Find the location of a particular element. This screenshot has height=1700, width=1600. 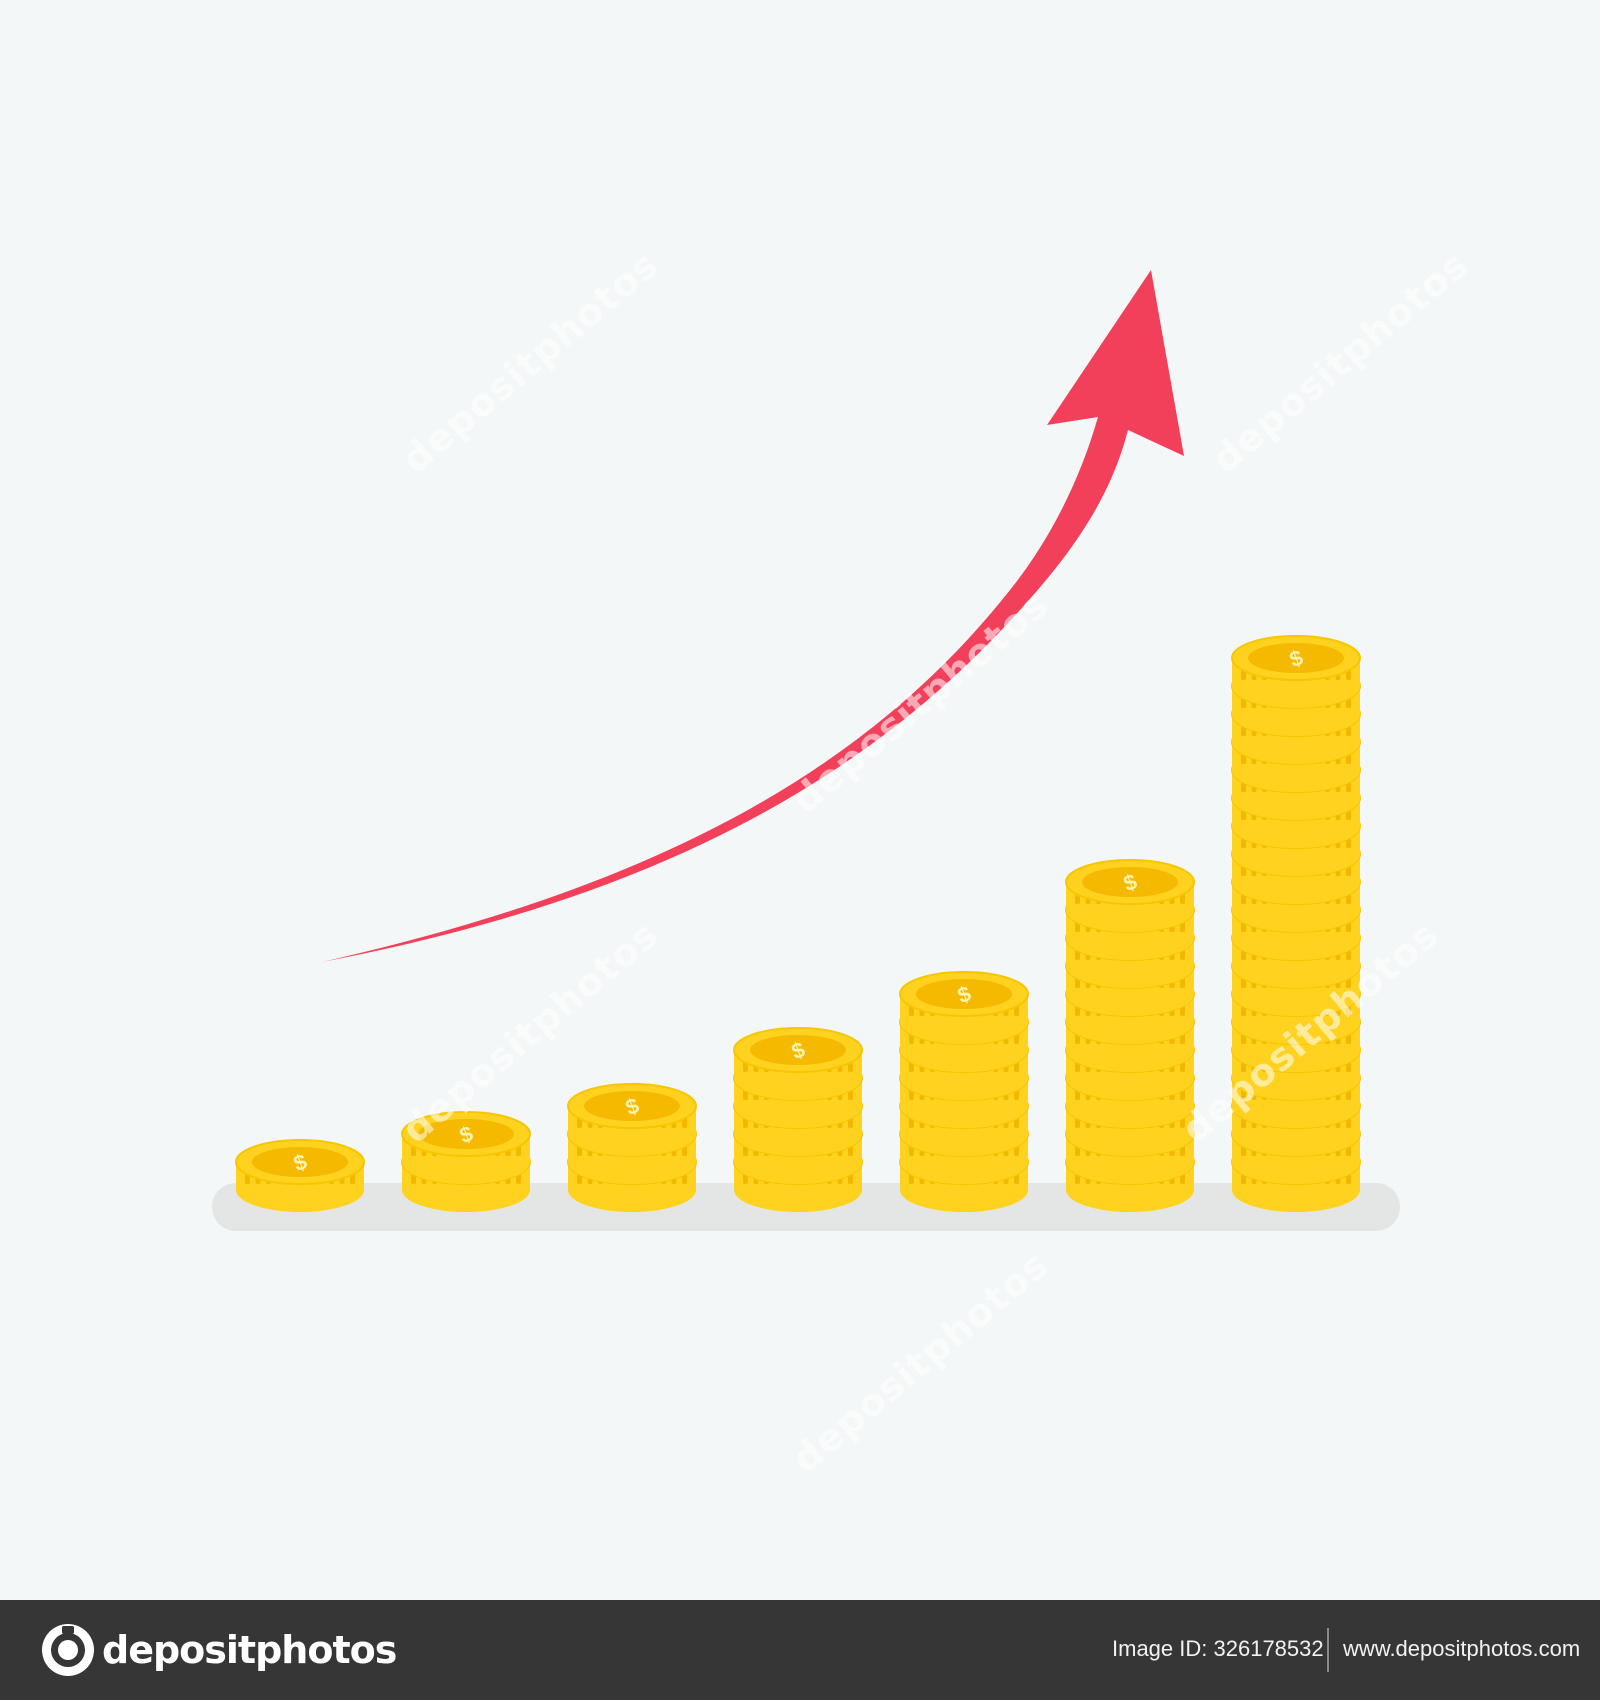

camera-logo-icon is located at coordinates (68, 1650).